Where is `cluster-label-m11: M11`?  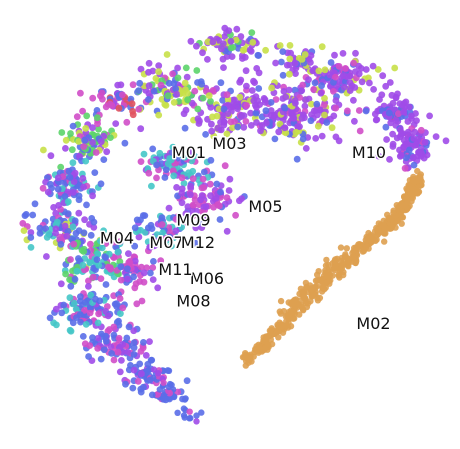 cluster-label-m11: M11 is located at coordinates (175, 269).